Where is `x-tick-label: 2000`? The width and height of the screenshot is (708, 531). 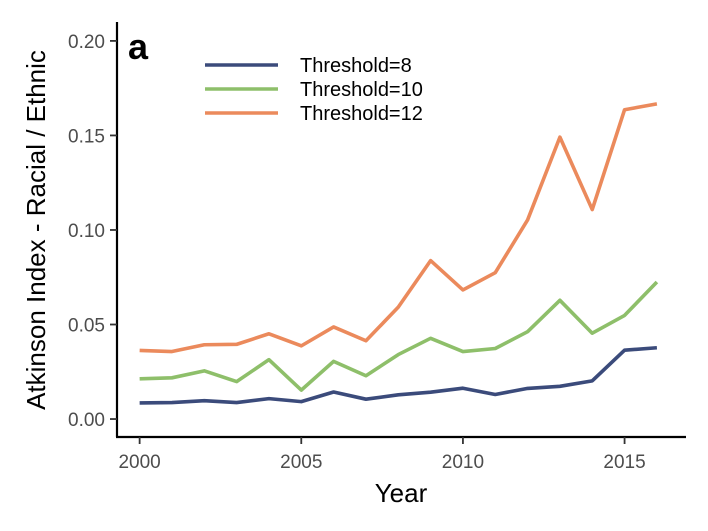 x-tick-label: 2000 is located at coordinates (139, 462).